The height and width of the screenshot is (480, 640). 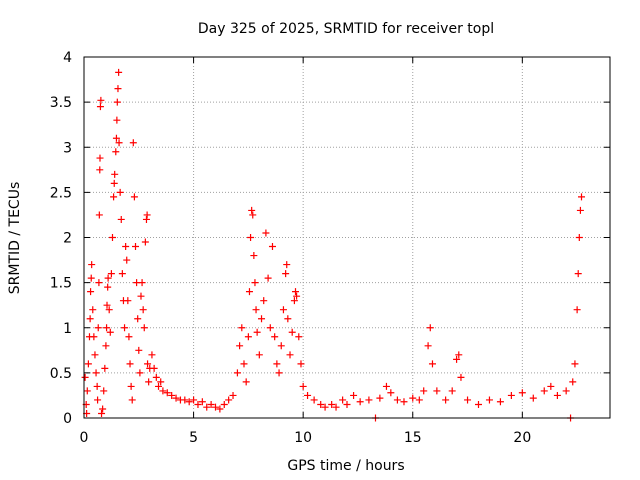 What do you see at coordinates (61, 103) in the screenshot?
I see `y-tick-label: 3.5` at bounding box center [61, 103].